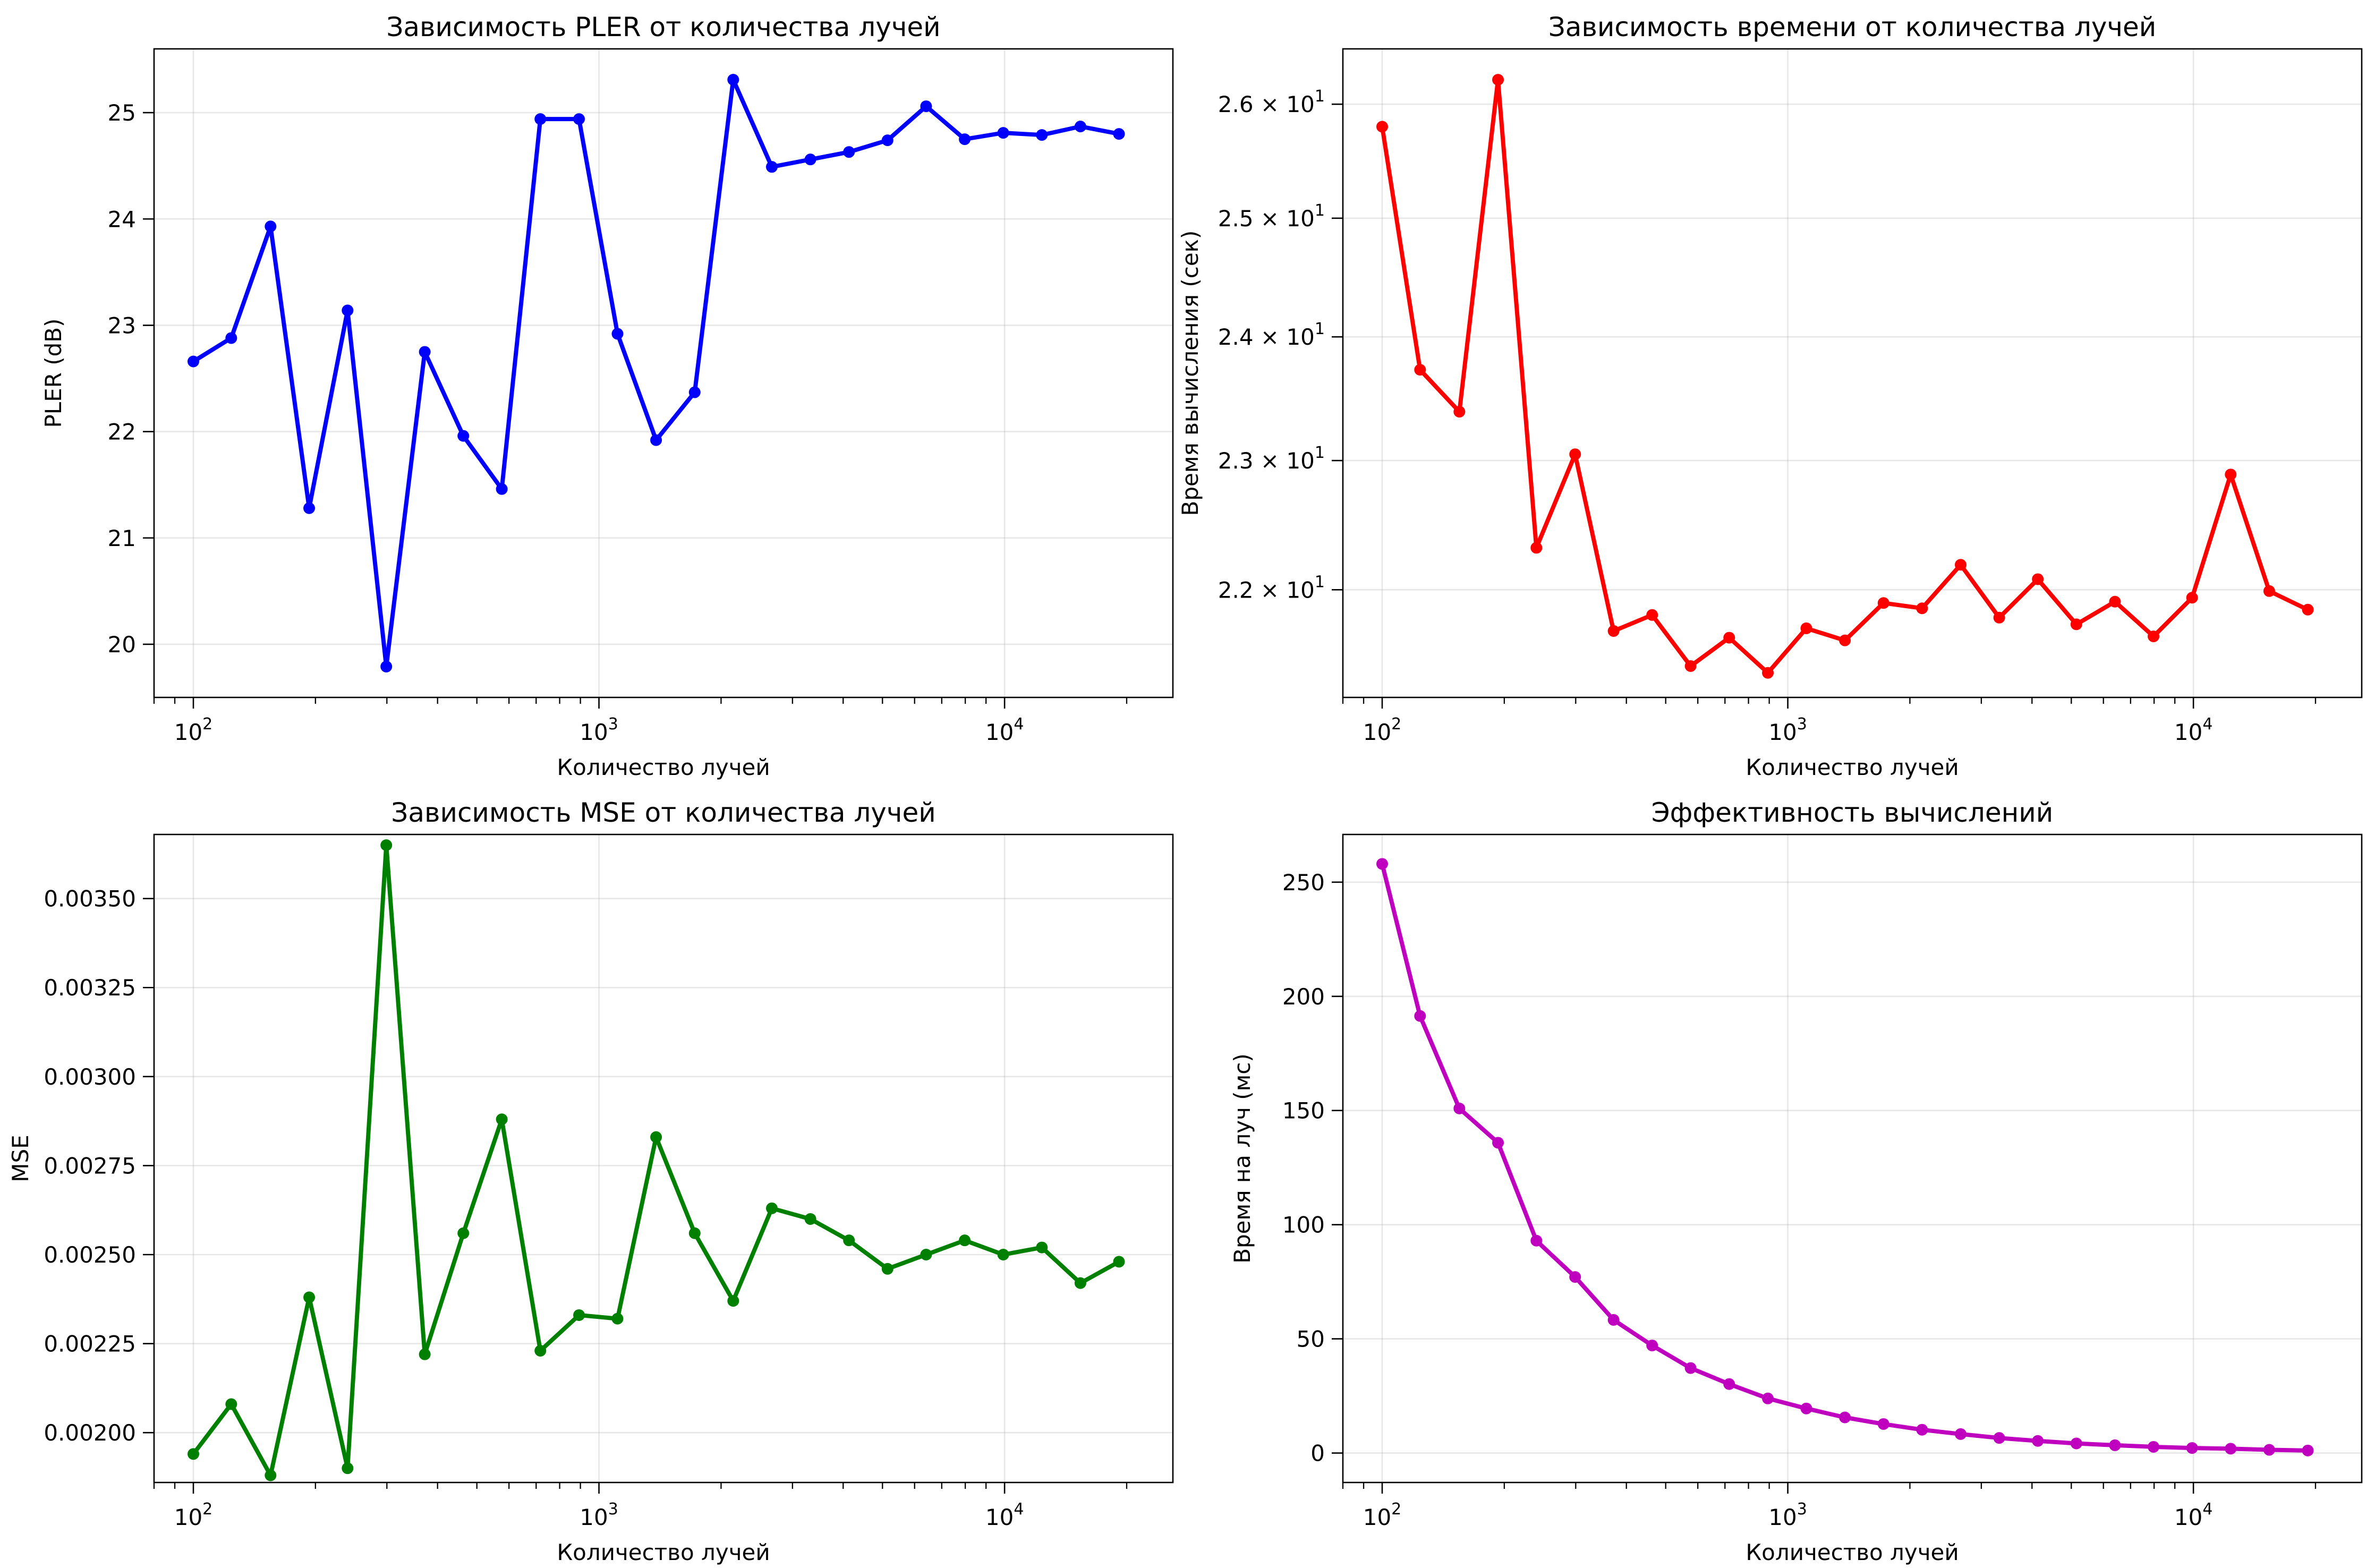 Image resolution: width=2375 pixels, height=1568 pixels. What do you see at coordinates (122, 219) in the screenshot?
I see `y-tick-label: 24` at bounding box center [122, 219].